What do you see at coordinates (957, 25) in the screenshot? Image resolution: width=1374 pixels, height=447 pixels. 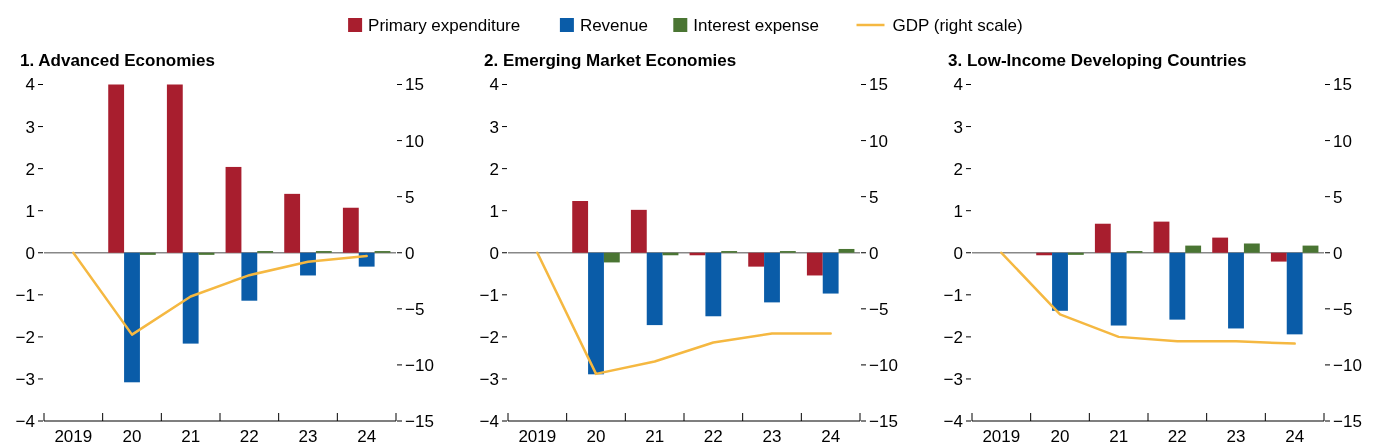 I see `legend-label: GDP (right scale)` at bounding box center [957, 25].